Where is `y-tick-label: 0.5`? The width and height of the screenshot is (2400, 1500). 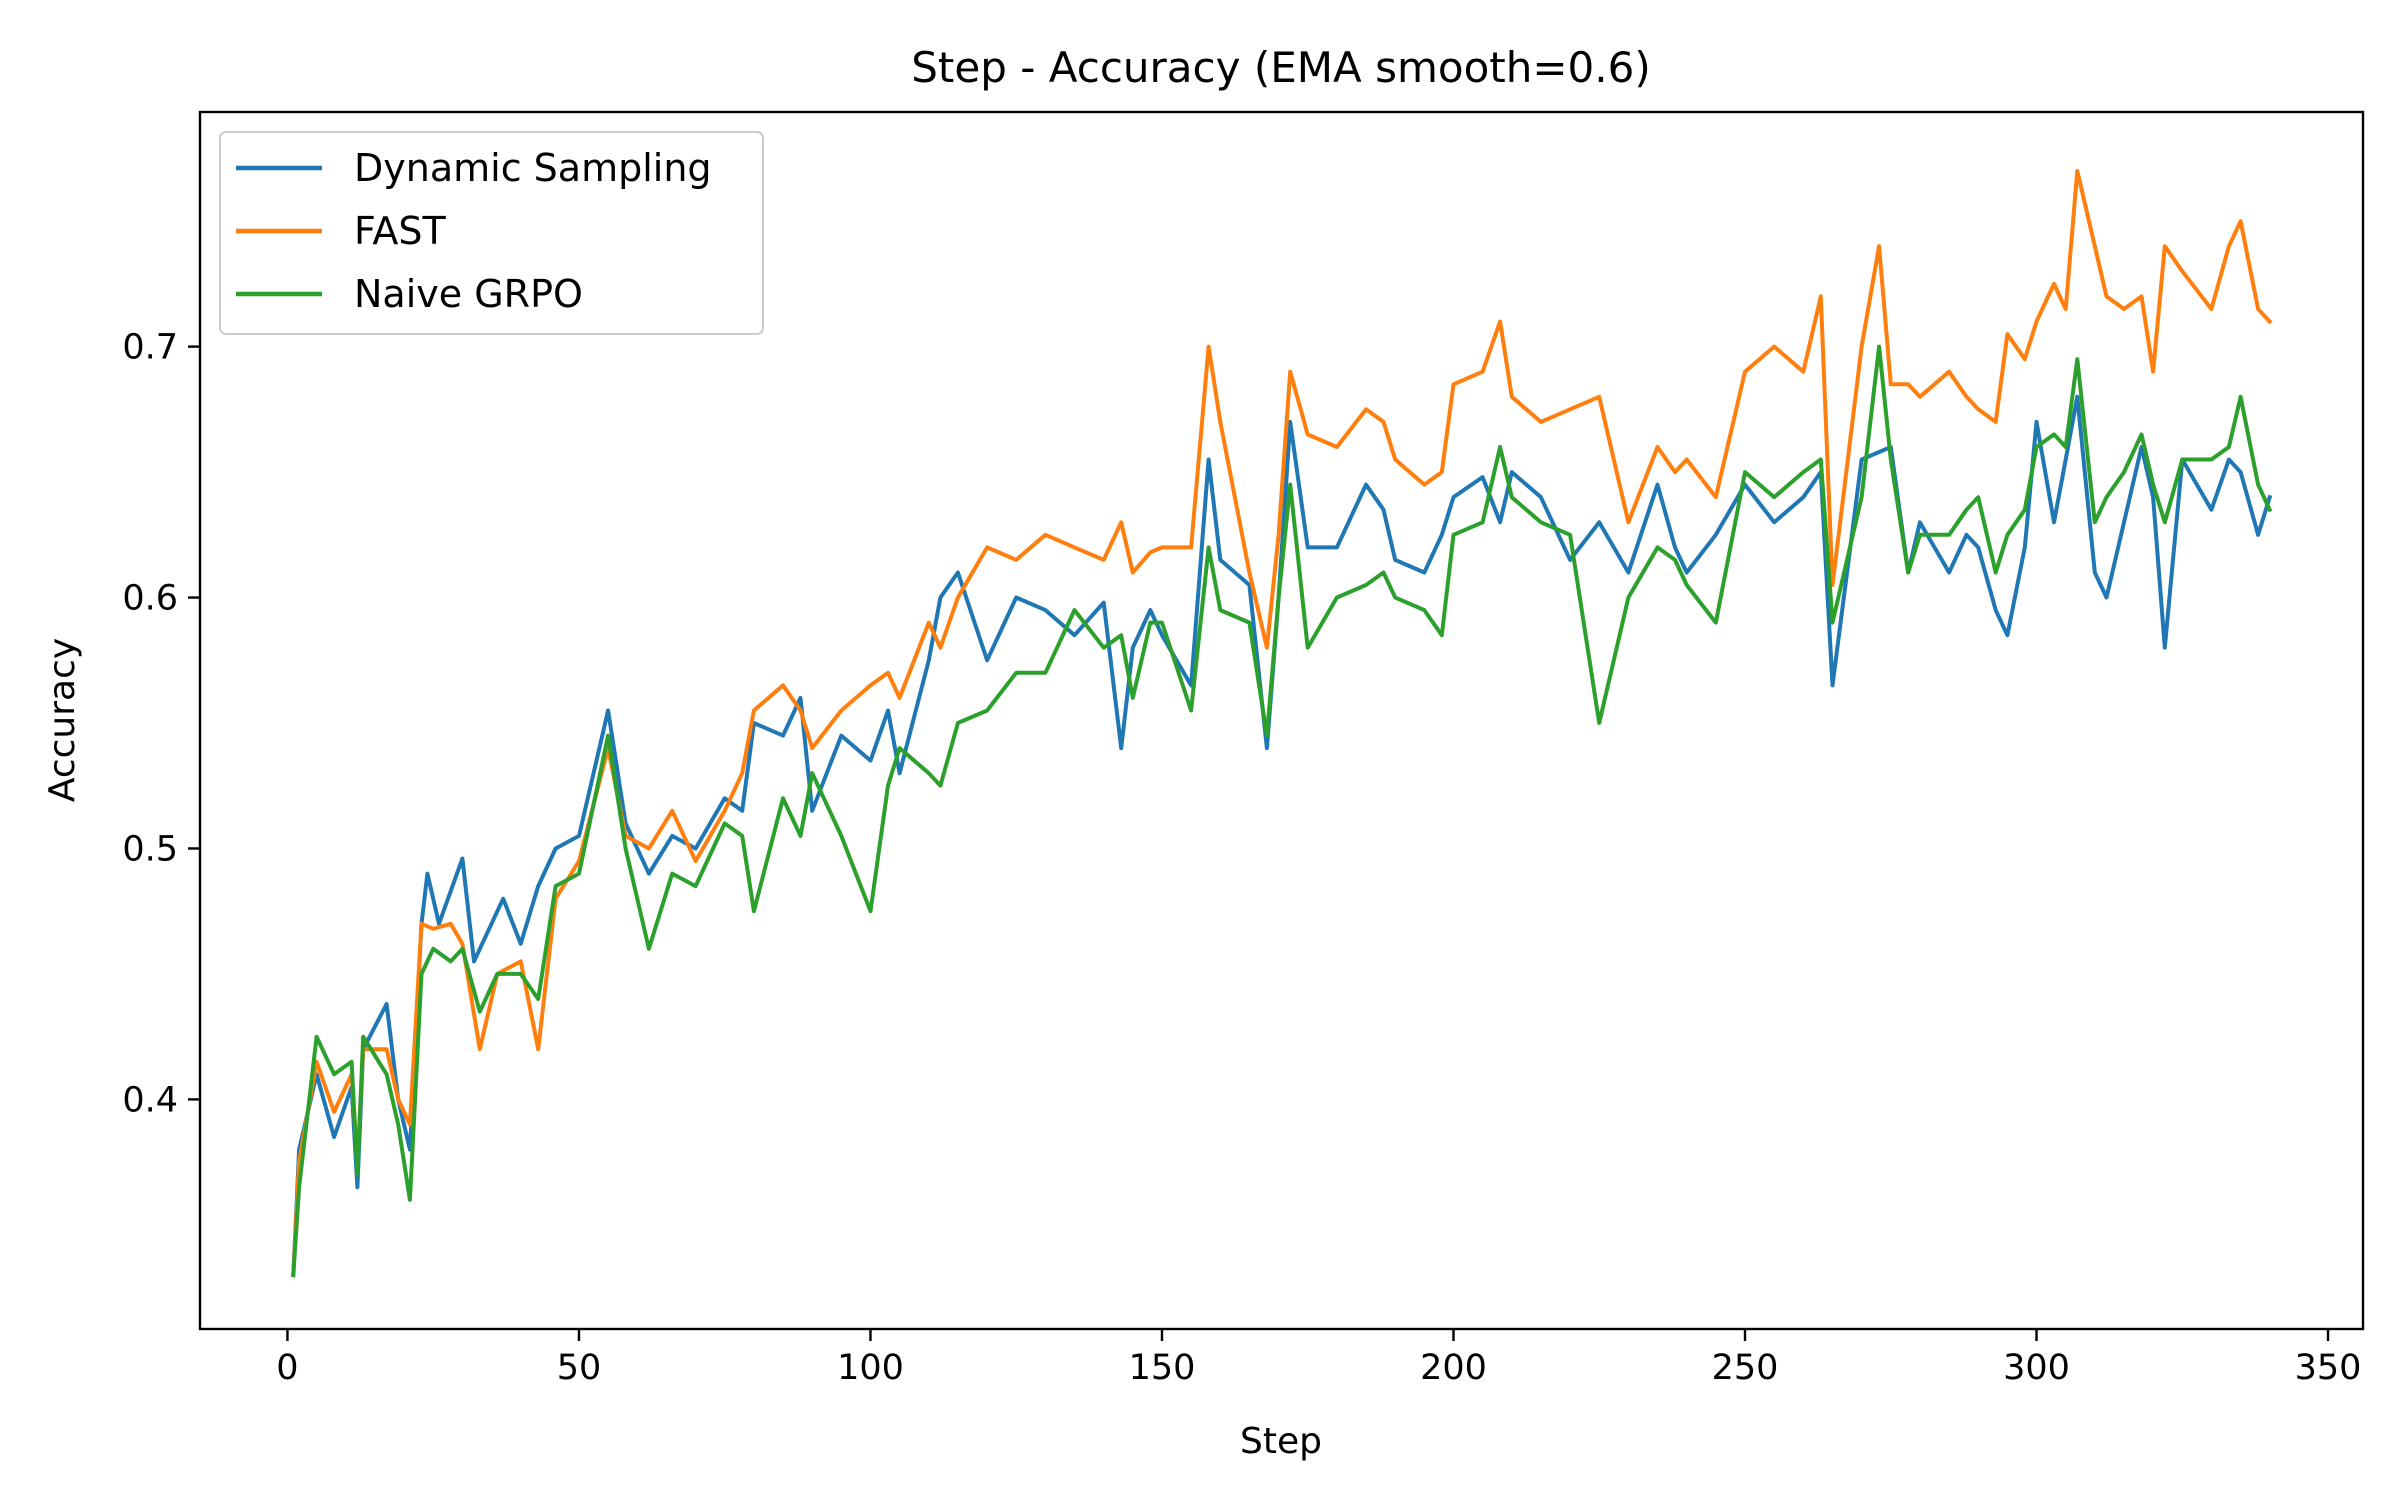
y-tick-label: 0.5 is located at coordinates (150, 849).